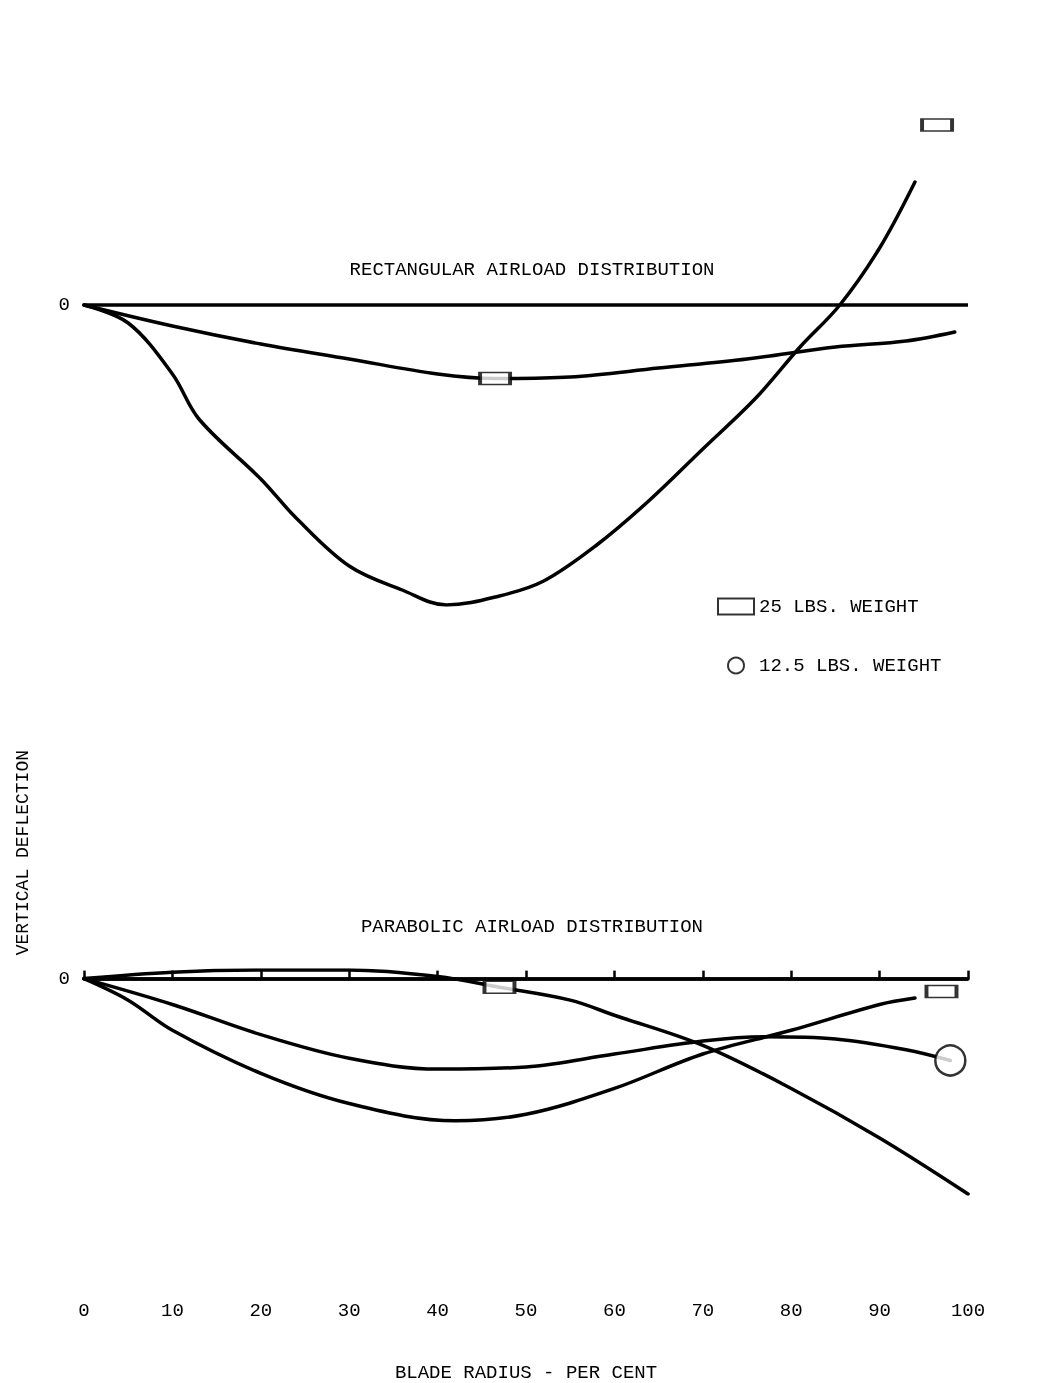  What do you see at coordinates (839, 606) in the screenshot?
I see `legend-label: 25 LBS. WEIGHT` at bounding box center [839, 606].